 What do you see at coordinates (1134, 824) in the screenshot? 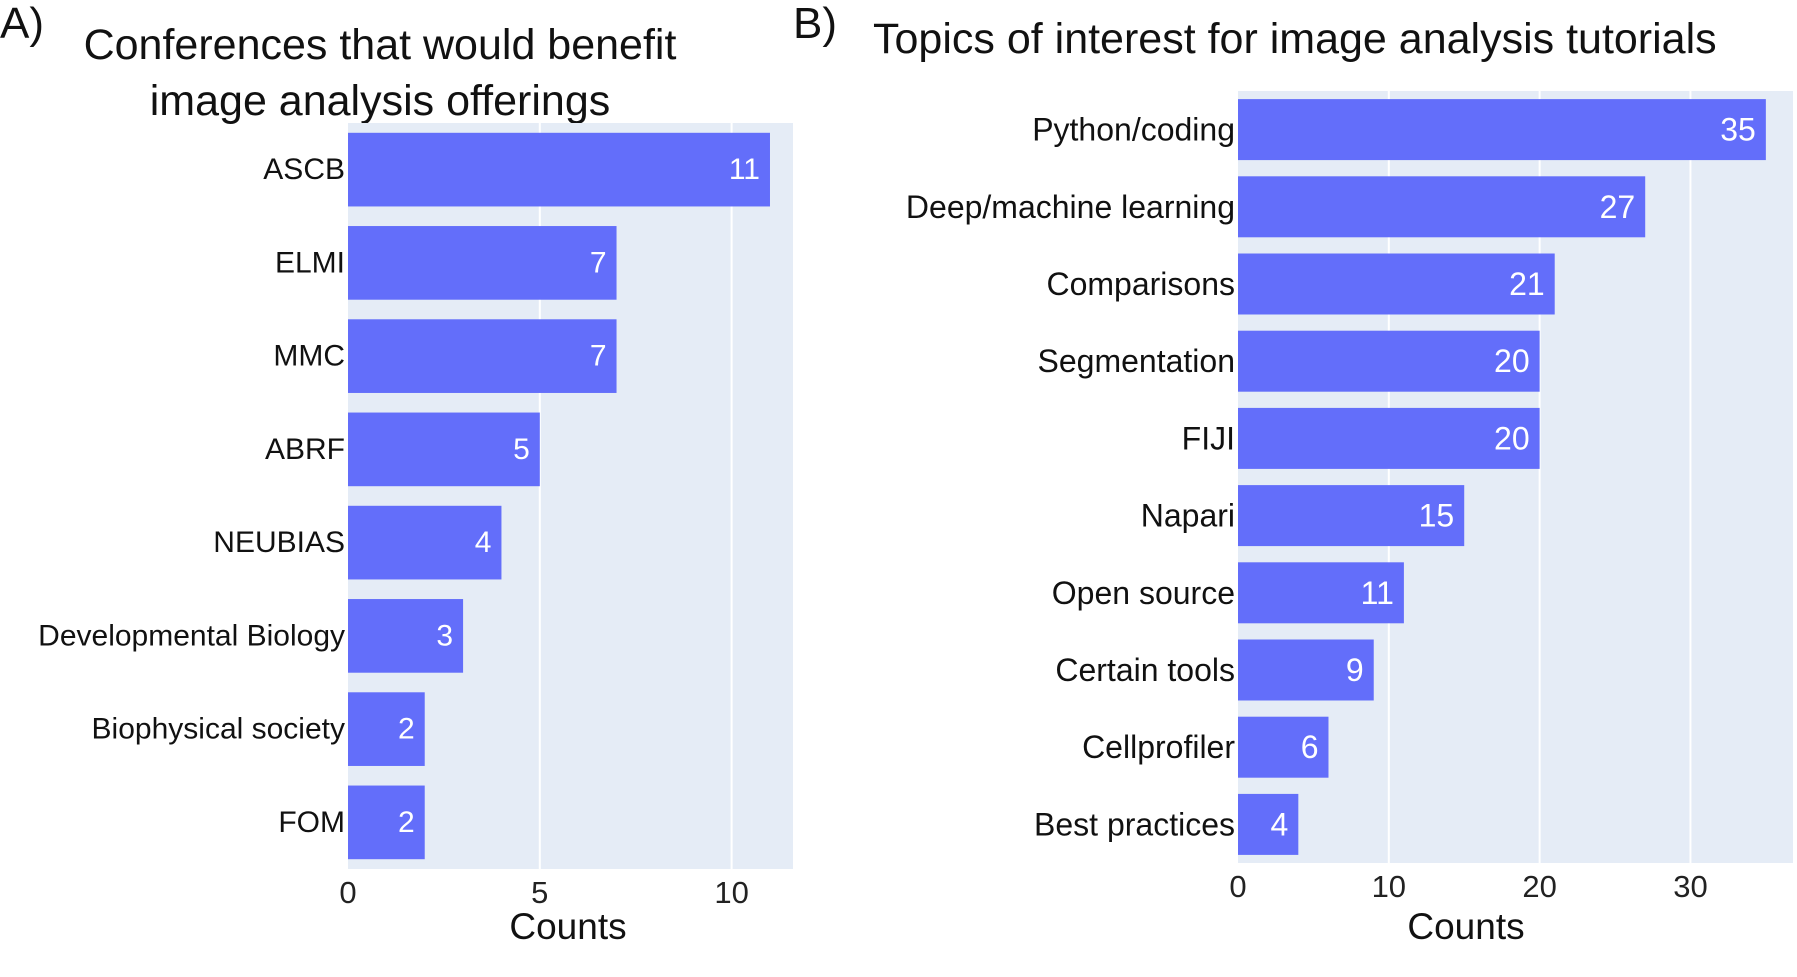
I see `b-category-label: Best practices` at bounding box center [1134, 824].